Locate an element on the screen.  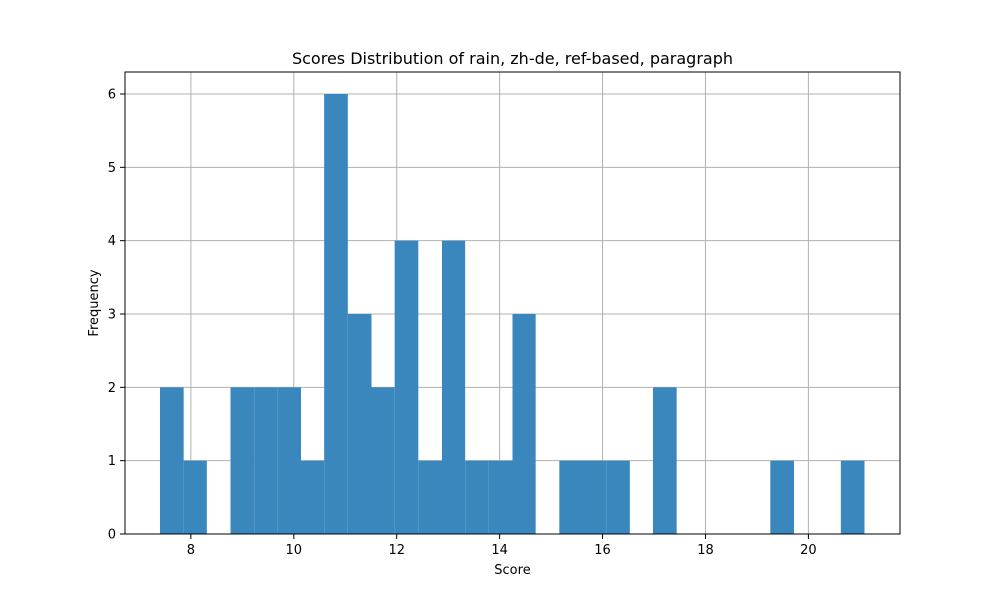
x-tick-label: 14 is located at coordinates (499, 550).